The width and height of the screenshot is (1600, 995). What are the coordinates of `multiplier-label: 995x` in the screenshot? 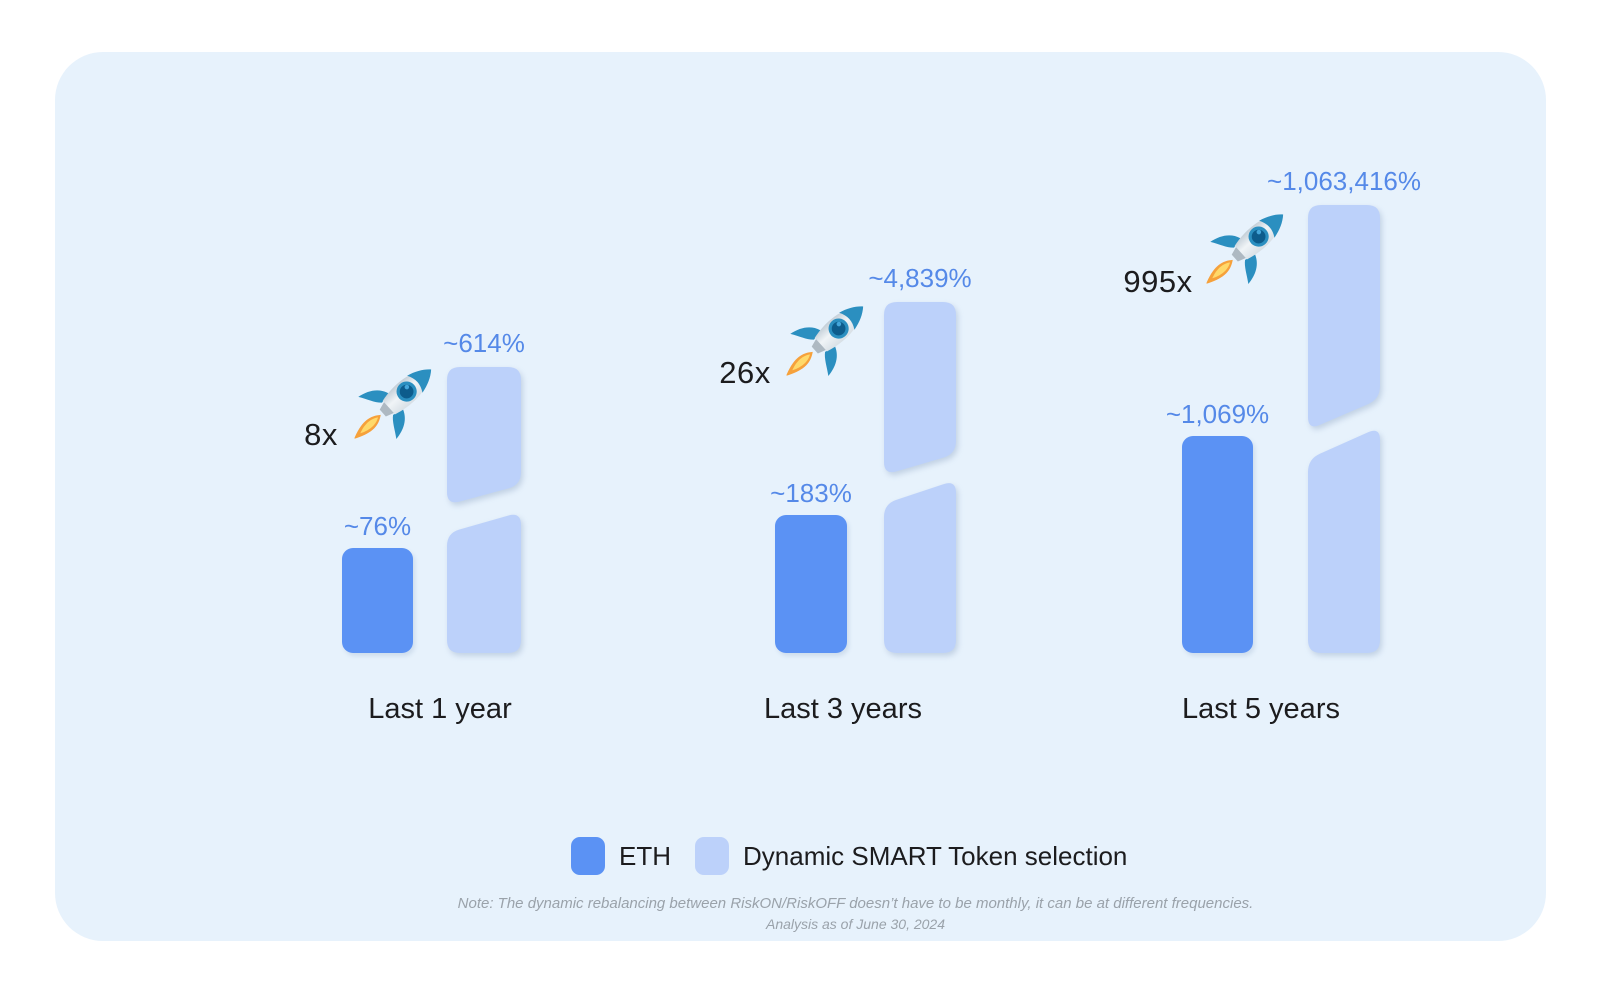 It's located at (1158, 281).